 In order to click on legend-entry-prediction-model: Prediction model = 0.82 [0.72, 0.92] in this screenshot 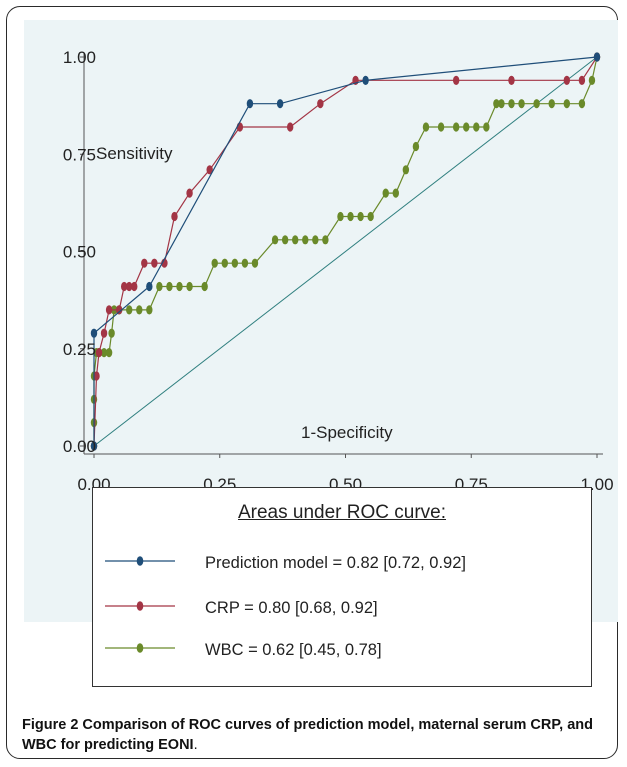, I will do `click(342, 564)`.